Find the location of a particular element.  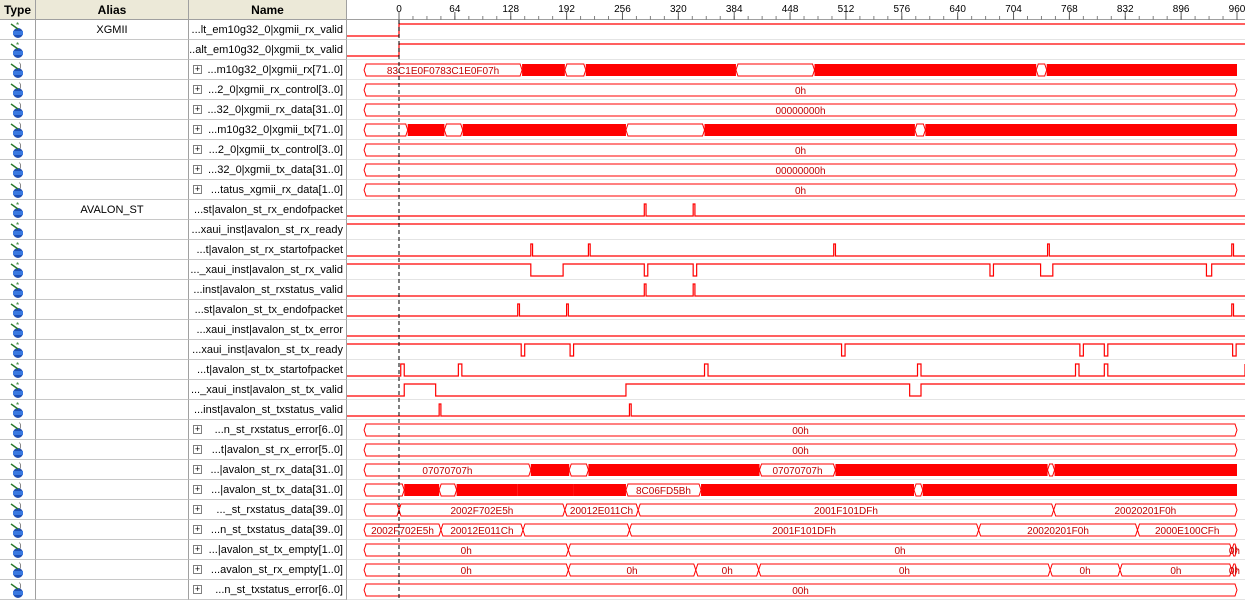

signal-row: ) + ..._st_rxstatus_data[39..0] is located at coordinates (622, 510).